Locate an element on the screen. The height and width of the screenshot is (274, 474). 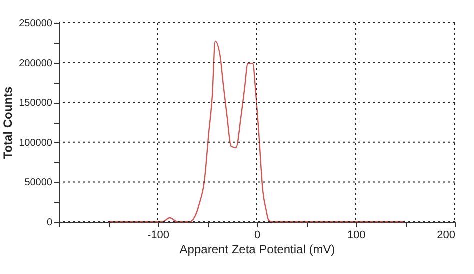
y-tick-label: 150000 is located at coordinates (36, 104).